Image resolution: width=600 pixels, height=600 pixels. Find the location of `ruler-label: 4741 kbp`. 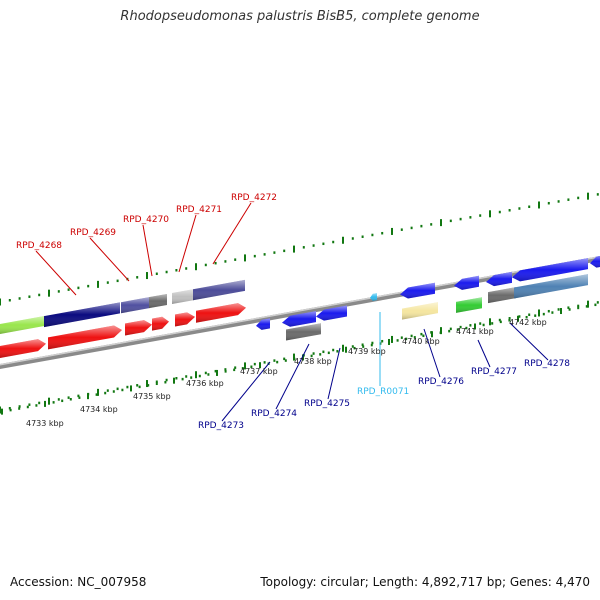

ruler-label: 4741 kbp is located at coordinates (475, 331).